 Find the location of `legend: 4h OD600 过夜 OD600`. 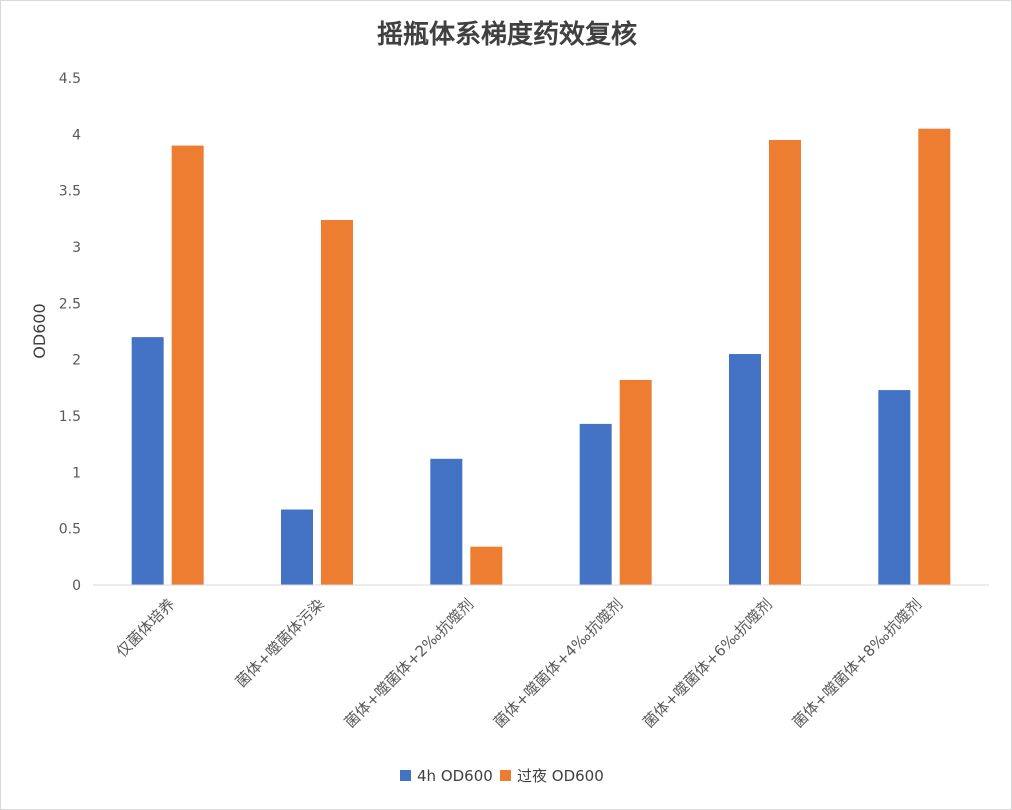

legend: 4h OD600 过夜 OD600 is located at coordinates (502, 776).